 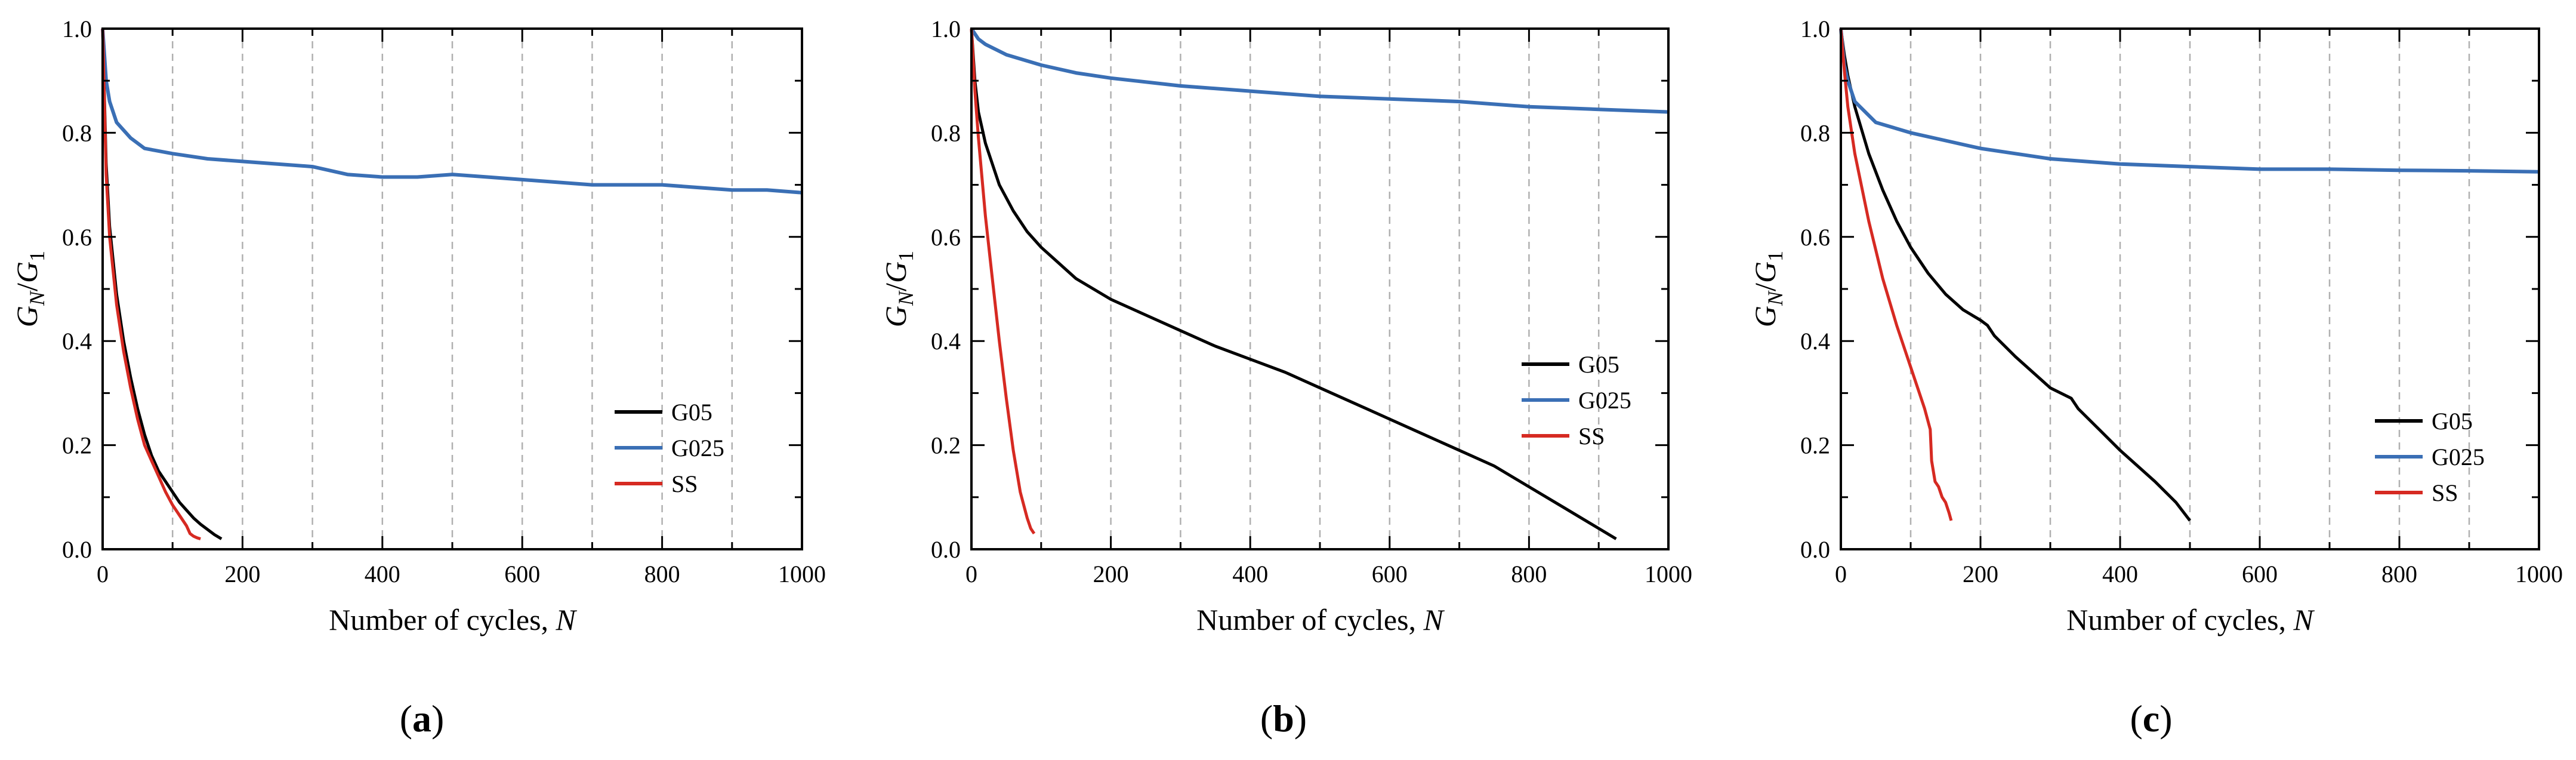 What do you see at coordinates (2151, 718) in the screenshot?
I see `panel-label: (c)` at bounding box center [2151, 718].